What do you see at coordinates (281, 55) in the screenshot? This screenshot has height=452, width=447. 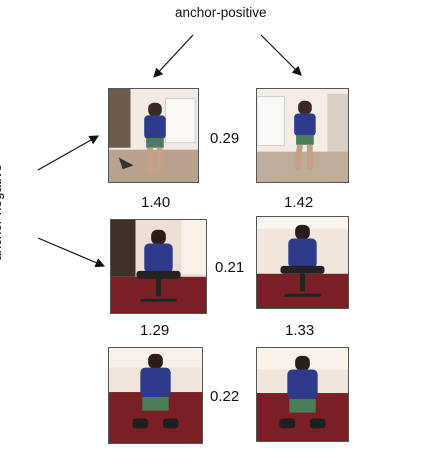 I see `arrow-top-right` at bounding box center [281, 55].